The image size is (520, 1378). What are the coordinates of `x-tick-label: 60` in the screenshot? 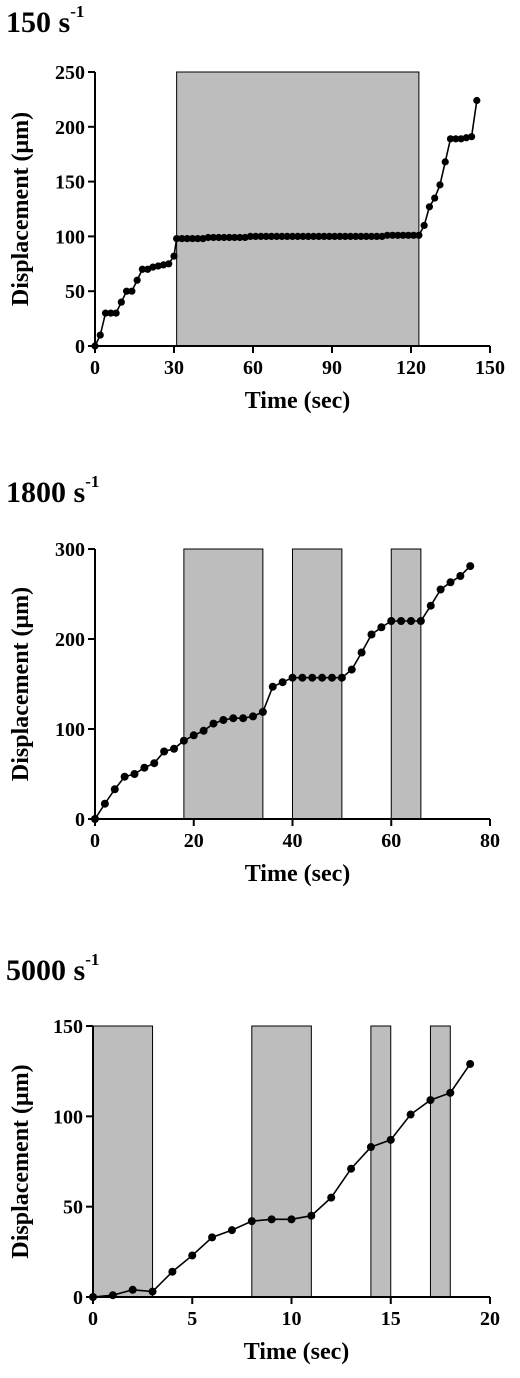 It's located at (253, 368).